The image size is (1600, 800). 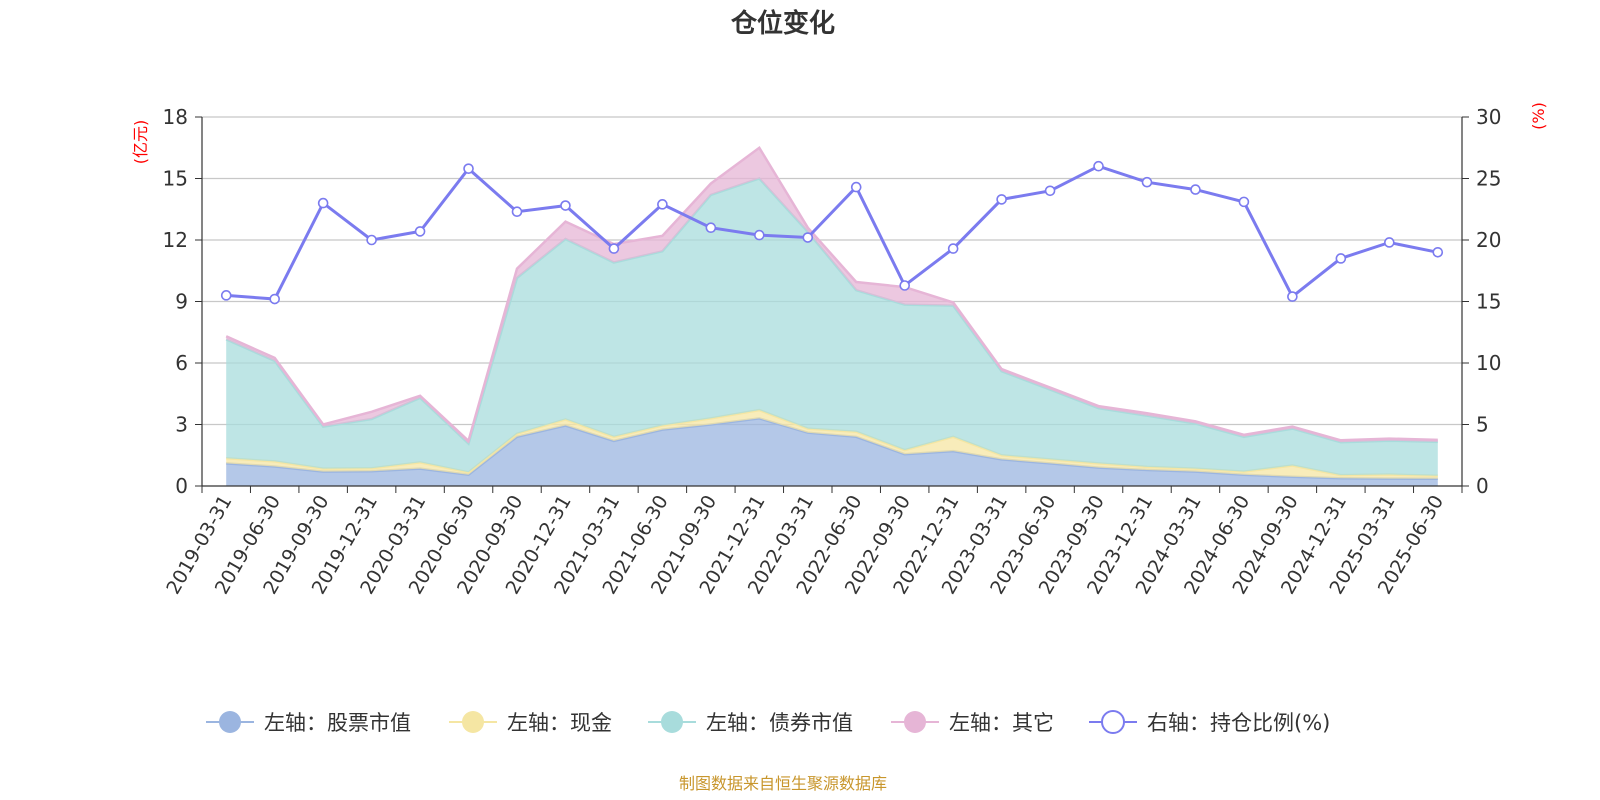 I want to click on area-左轴：股票市值, so click(x=832, y=452).